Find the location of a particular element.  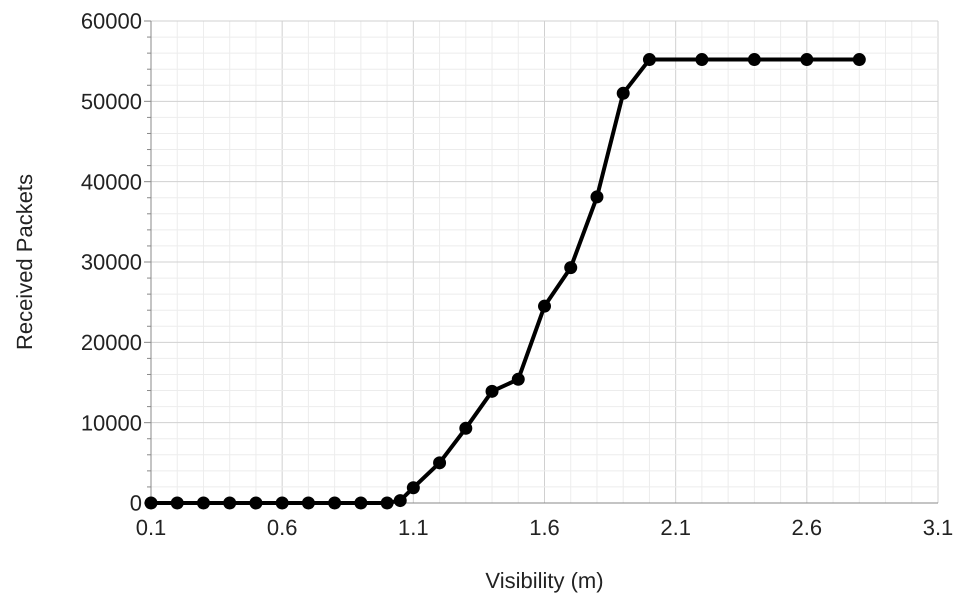

y-tick-label: 60000 is located at coordinates (111, 21).